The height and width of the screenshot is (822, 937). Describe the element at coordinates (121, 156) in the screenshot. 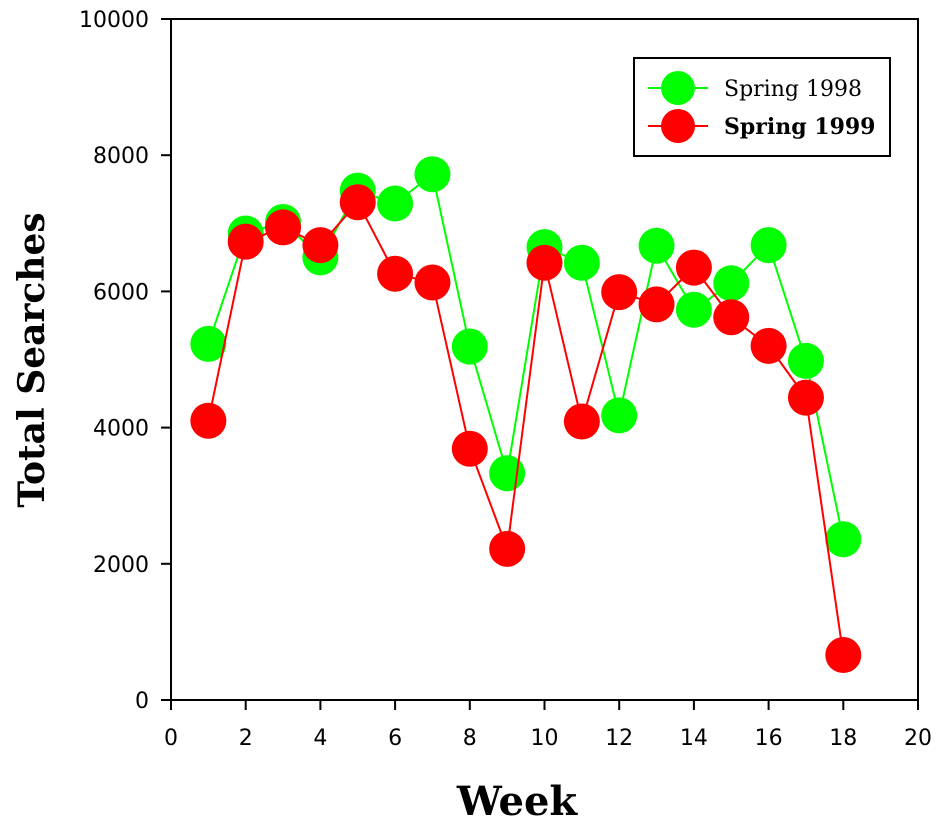

I see `y-tick-label: 8000` at that location.